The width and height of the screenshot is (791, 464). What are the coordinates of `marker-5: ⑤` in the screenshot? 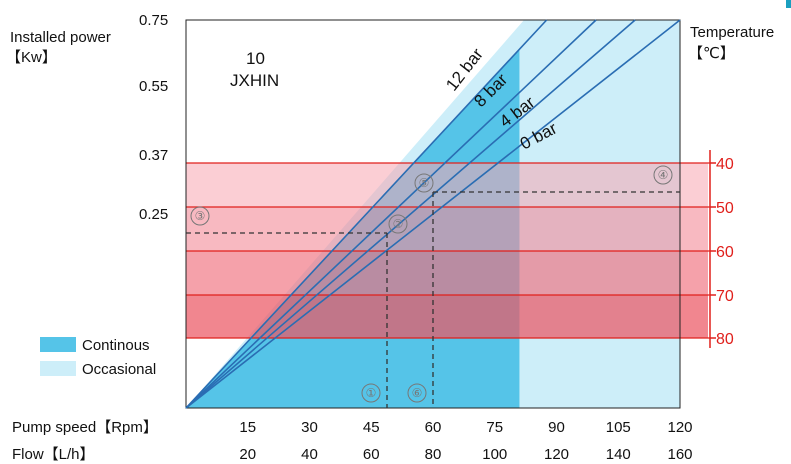 It's located at (424, 183).